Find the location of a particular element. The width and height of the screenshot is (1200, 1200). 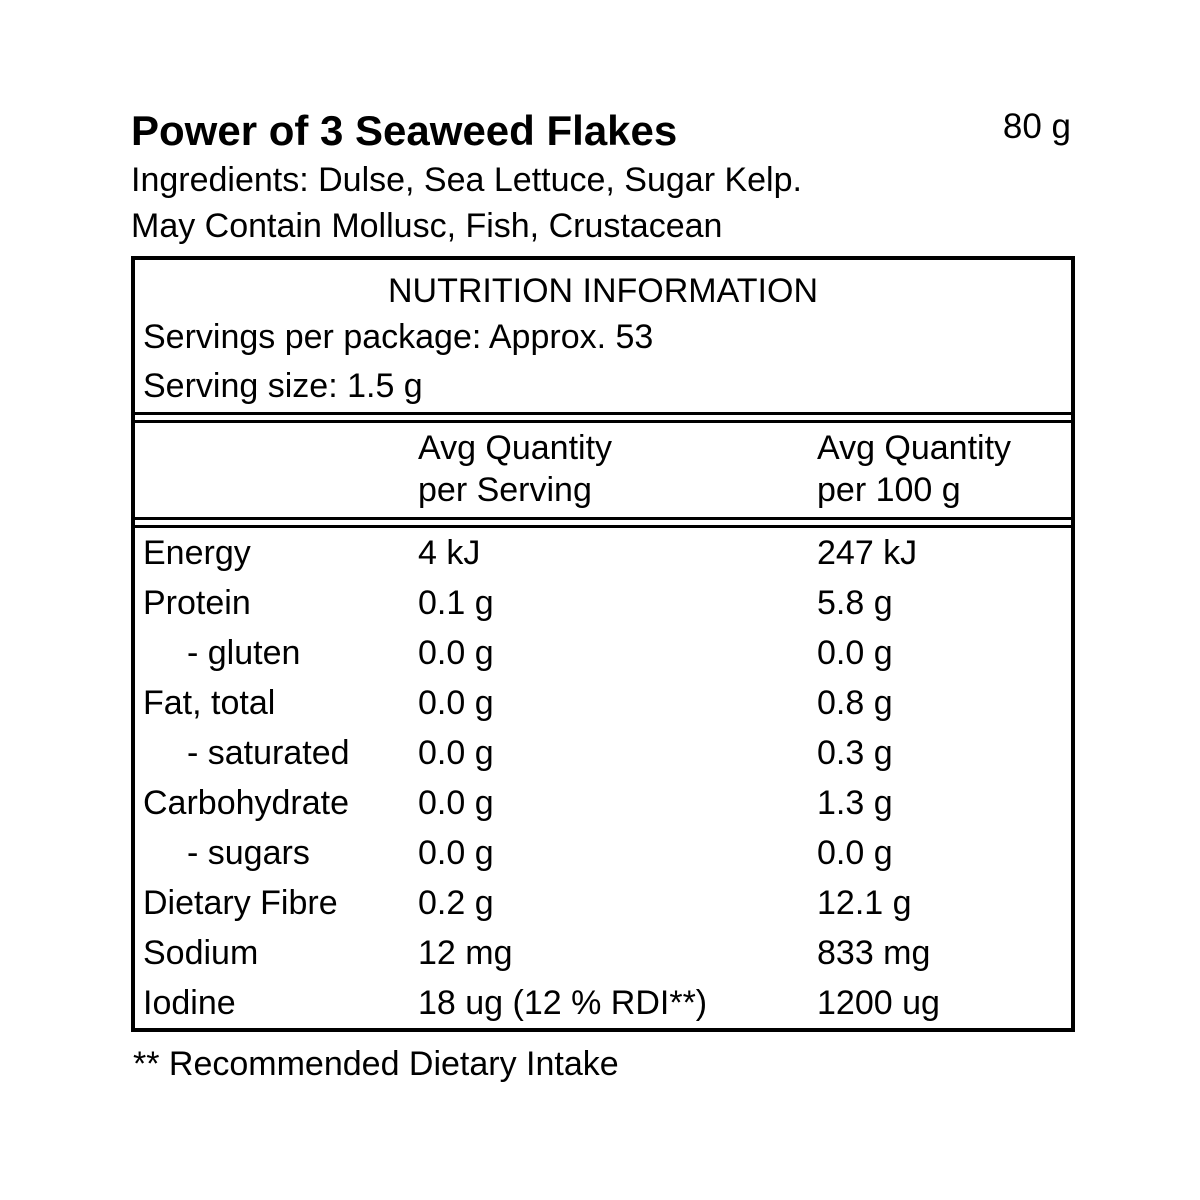

table-row-dietary-fibre: Dietary Fibre 0.2 g 12.1 g is located at coordinates (603, 903).